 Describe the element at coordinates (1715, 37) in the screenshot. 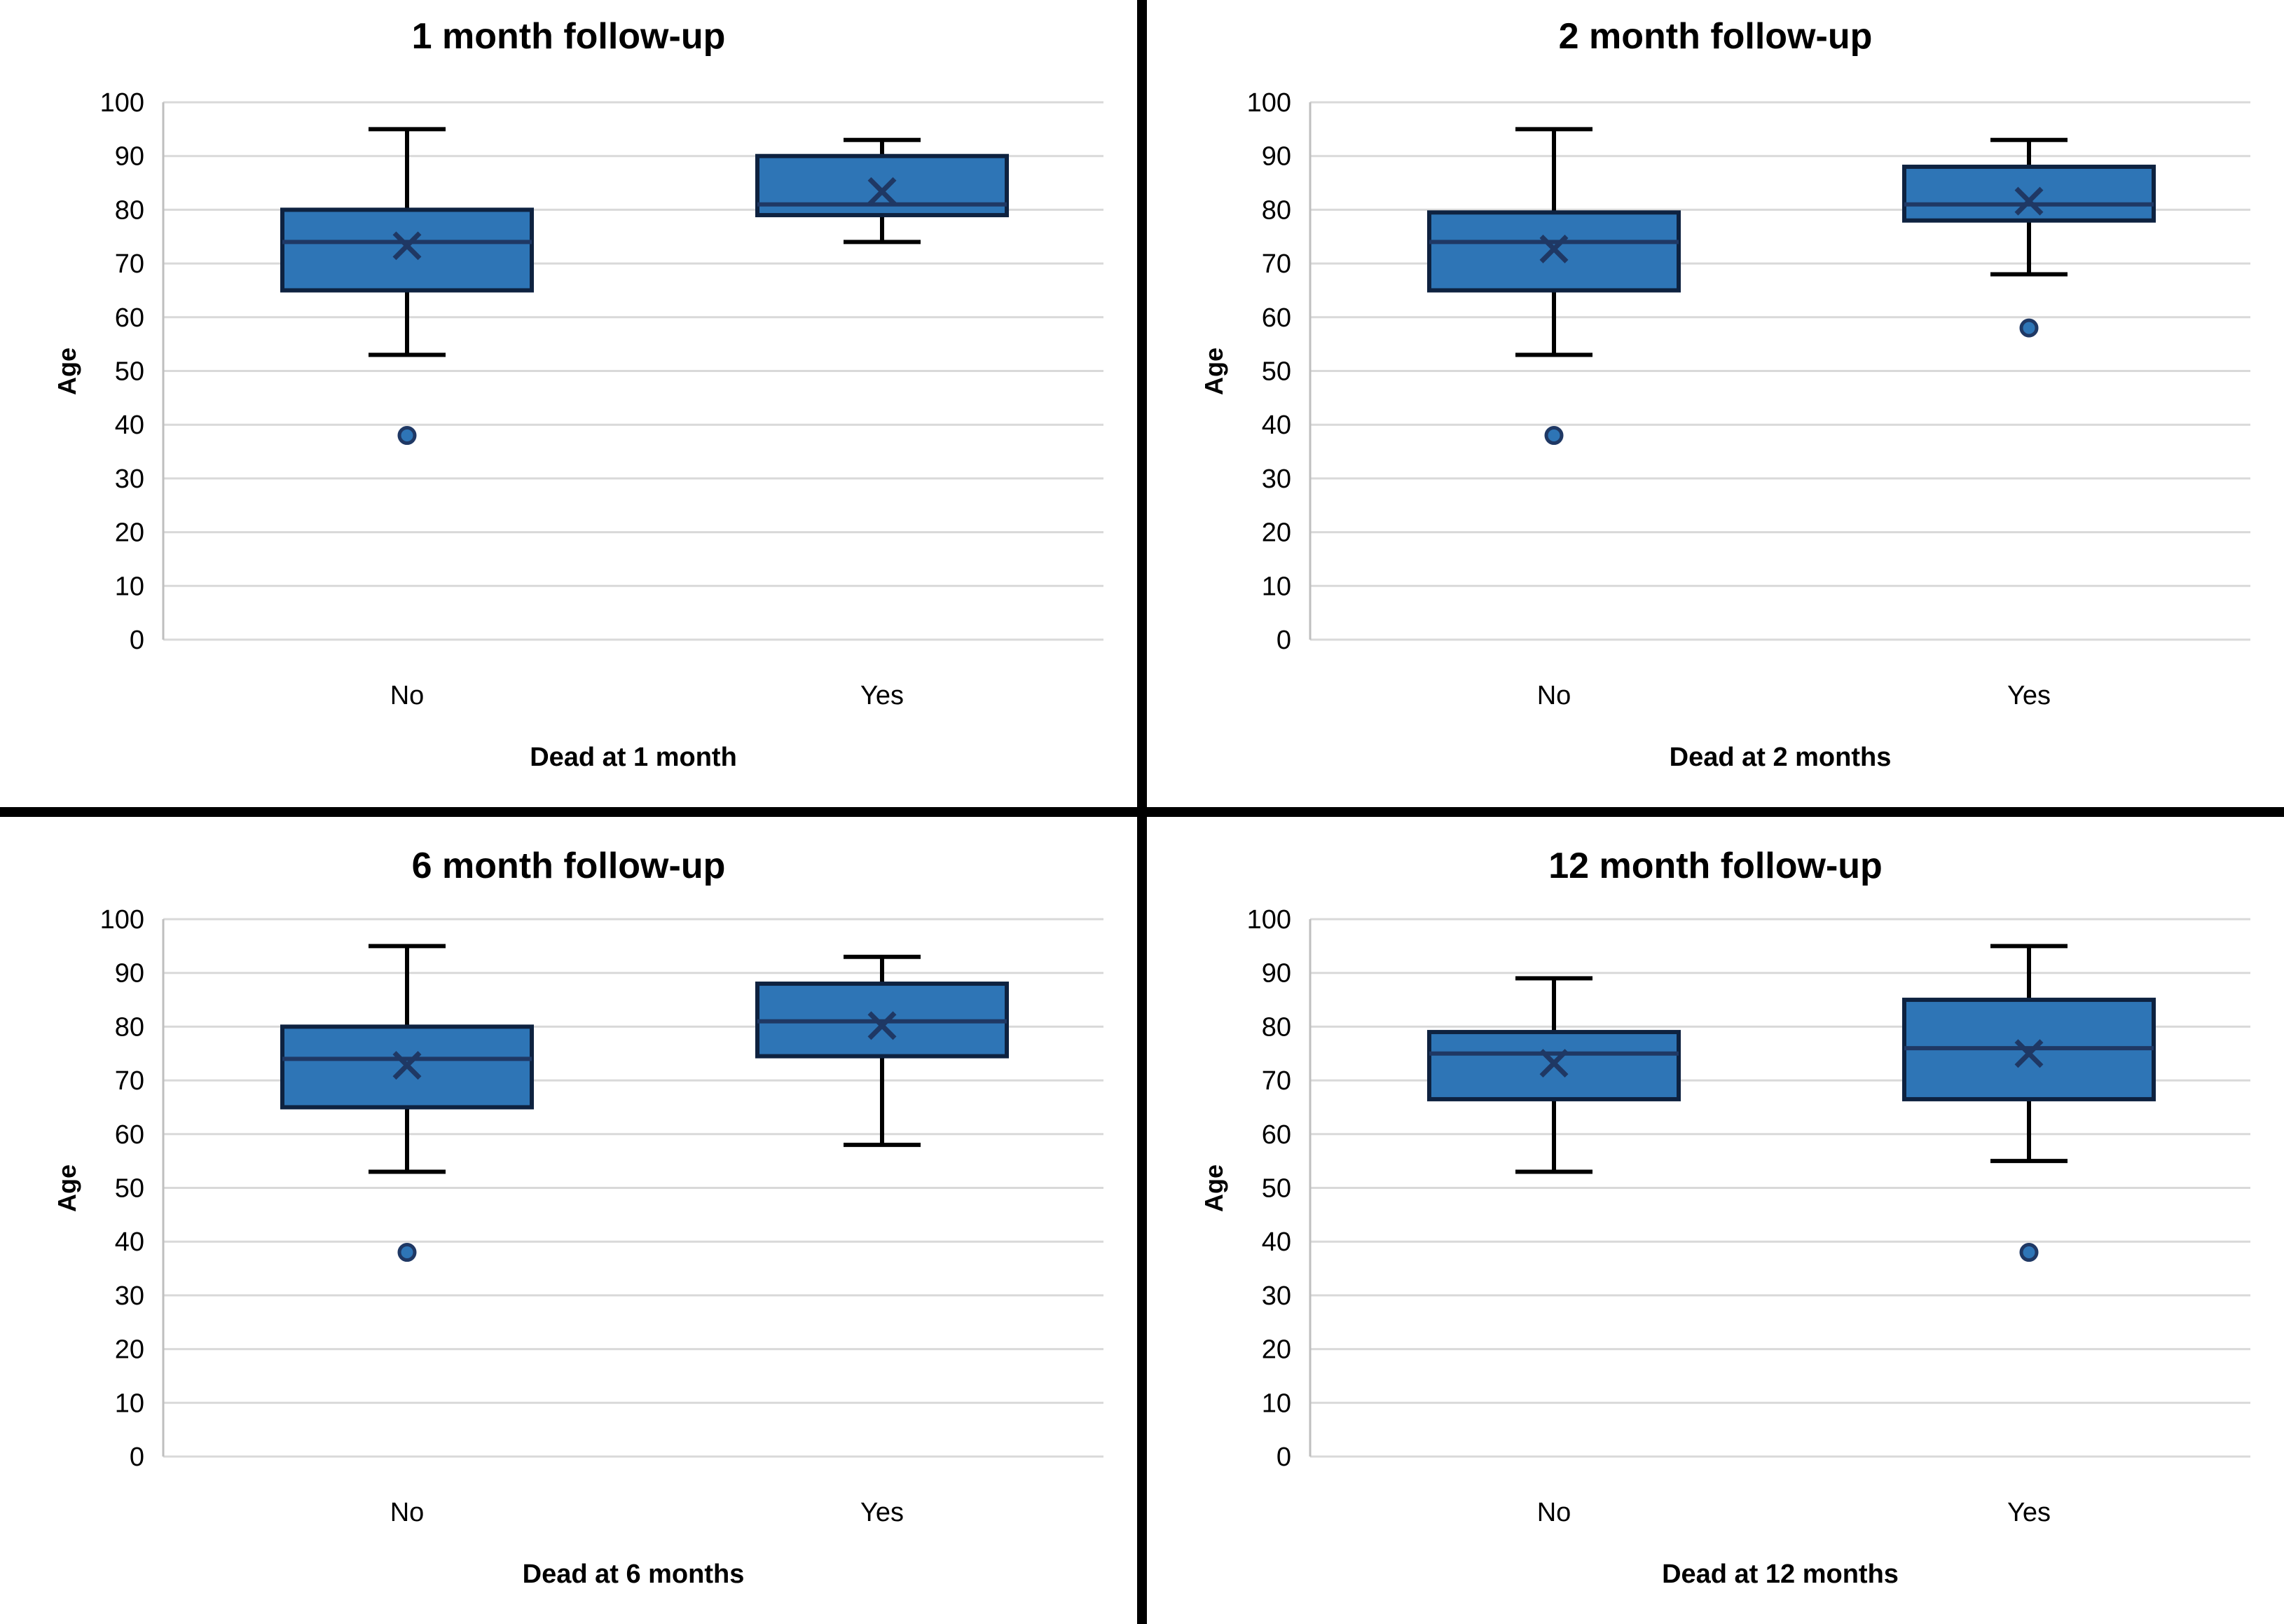

I see `chart-title: 2 month follow-up` at that location.